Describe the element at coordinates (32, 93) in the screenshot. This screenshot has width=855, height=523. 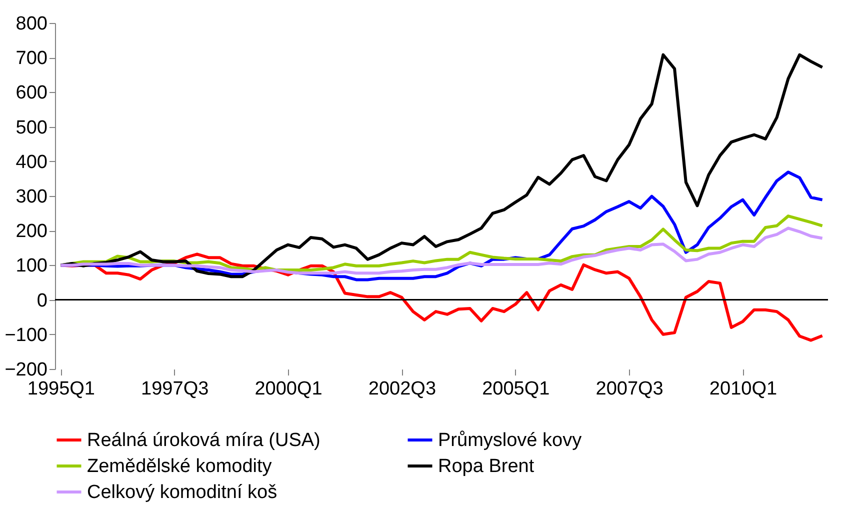
I see `y-tick-label: 600` at that location.